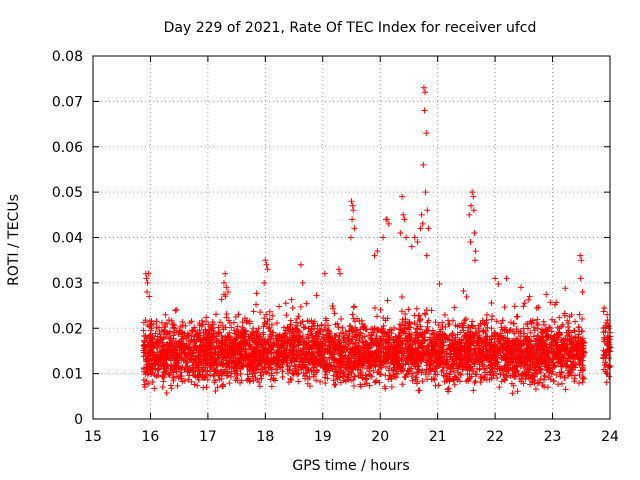 The height and width of the screenshot is (480, 640). I want to click on y-axis-label: ROTI / TECUs, so click(14, 240).